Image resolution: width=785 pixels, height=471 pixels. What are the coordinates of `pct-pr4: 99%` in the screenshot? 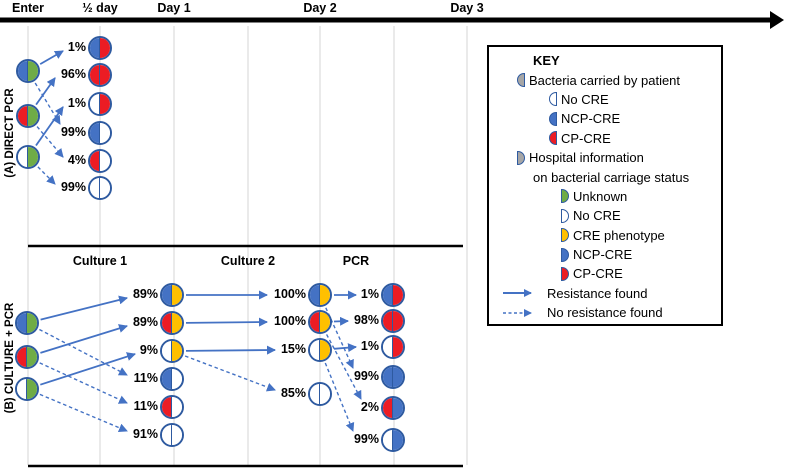 It's located at (366, 376).